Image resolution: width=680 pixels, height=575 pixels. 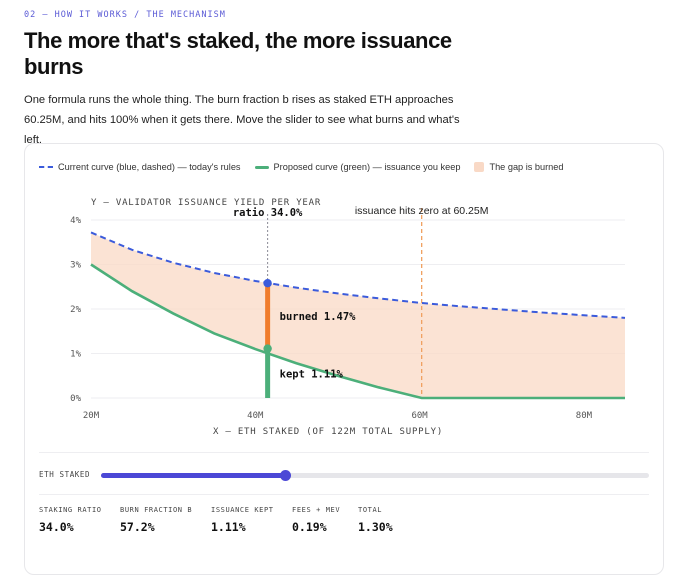 I want to click on legend-label-gap: The gap is burned, so click(x=526, y=167).